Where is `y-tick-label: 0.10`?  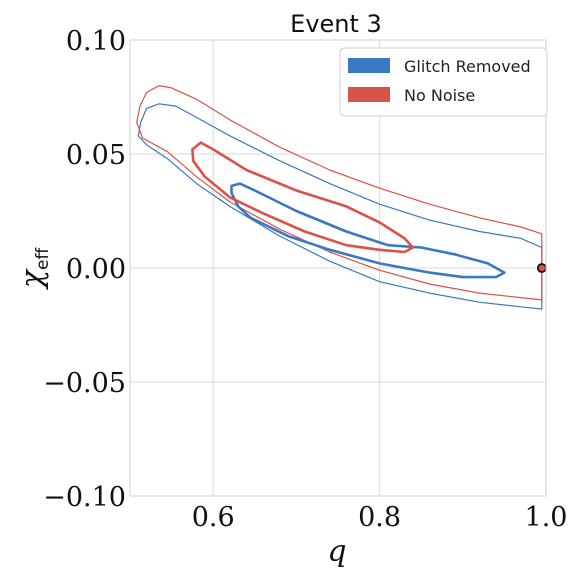
y-tick-label: 0.10 is located at coordinates (96, 41).